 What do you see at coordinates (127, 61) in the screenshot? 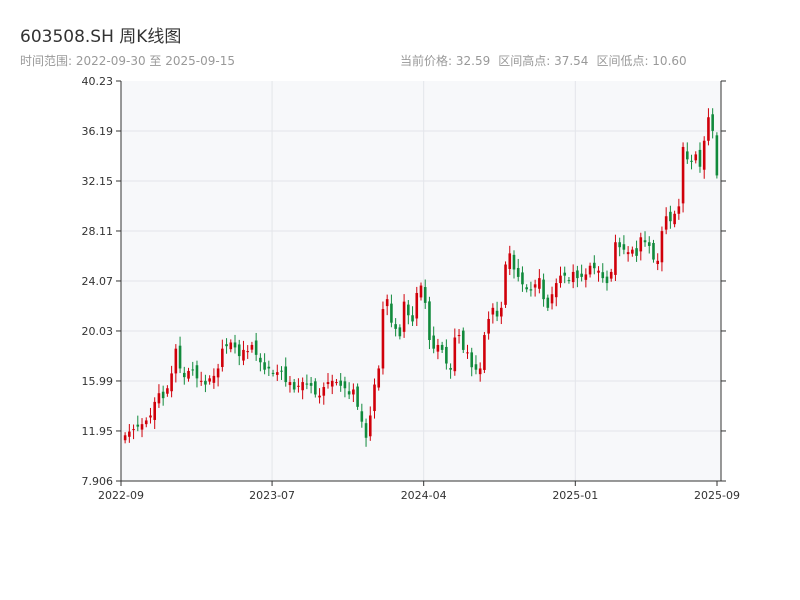
I see `date-range-text: 时间范围: 2022-09-30 至 2025-09-15` at bounding box center [127, 61].